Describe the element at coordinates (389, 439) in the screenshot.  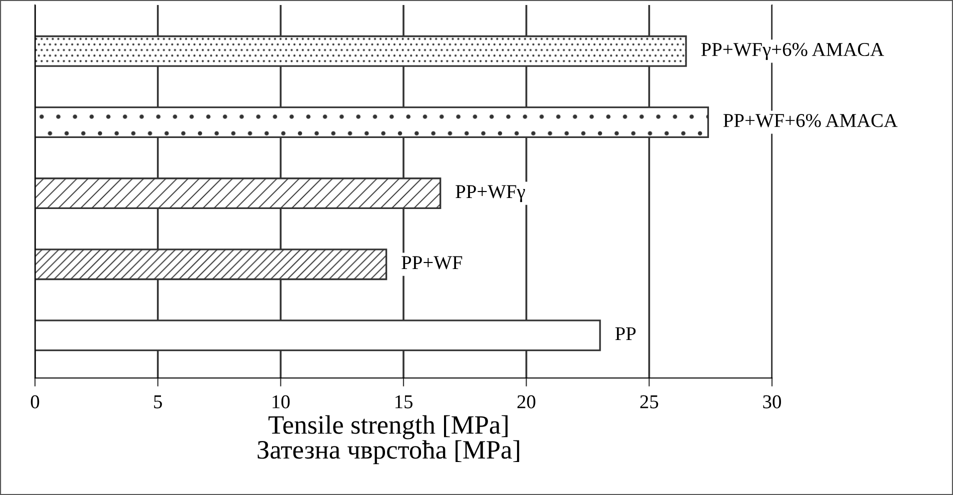
I see `x-axis-title: Tensile strength [MPa] Затезна чврстоћа [MPa]` at that location.